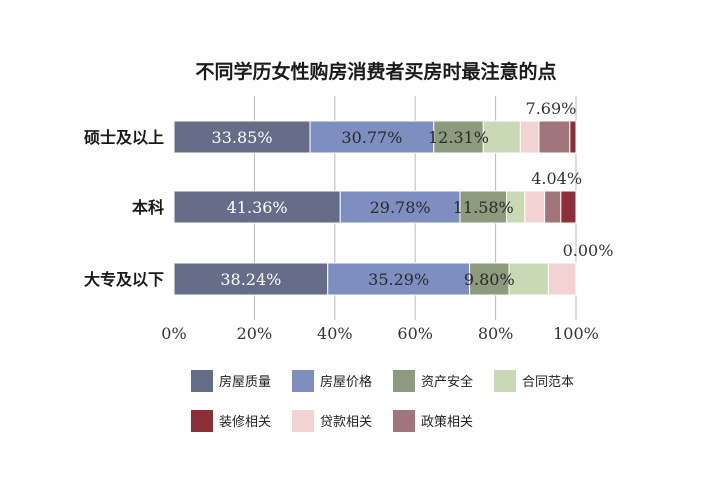  I want to click on data-label-0-5: 7.69%, so click(551, 108).